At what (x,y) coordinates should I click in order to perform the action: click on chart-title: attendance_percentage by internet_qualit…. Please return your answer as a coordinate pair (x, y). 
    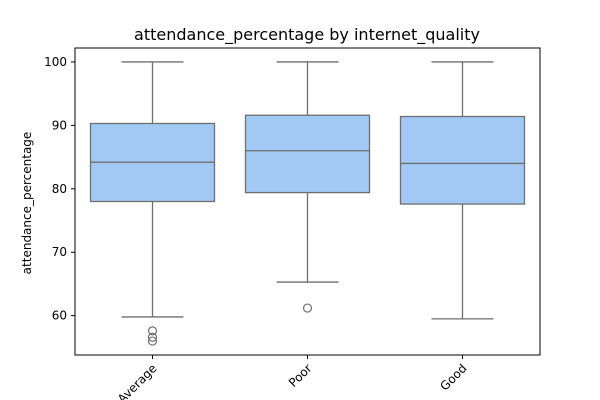
    Looking at the image, I should click on (307, 35).